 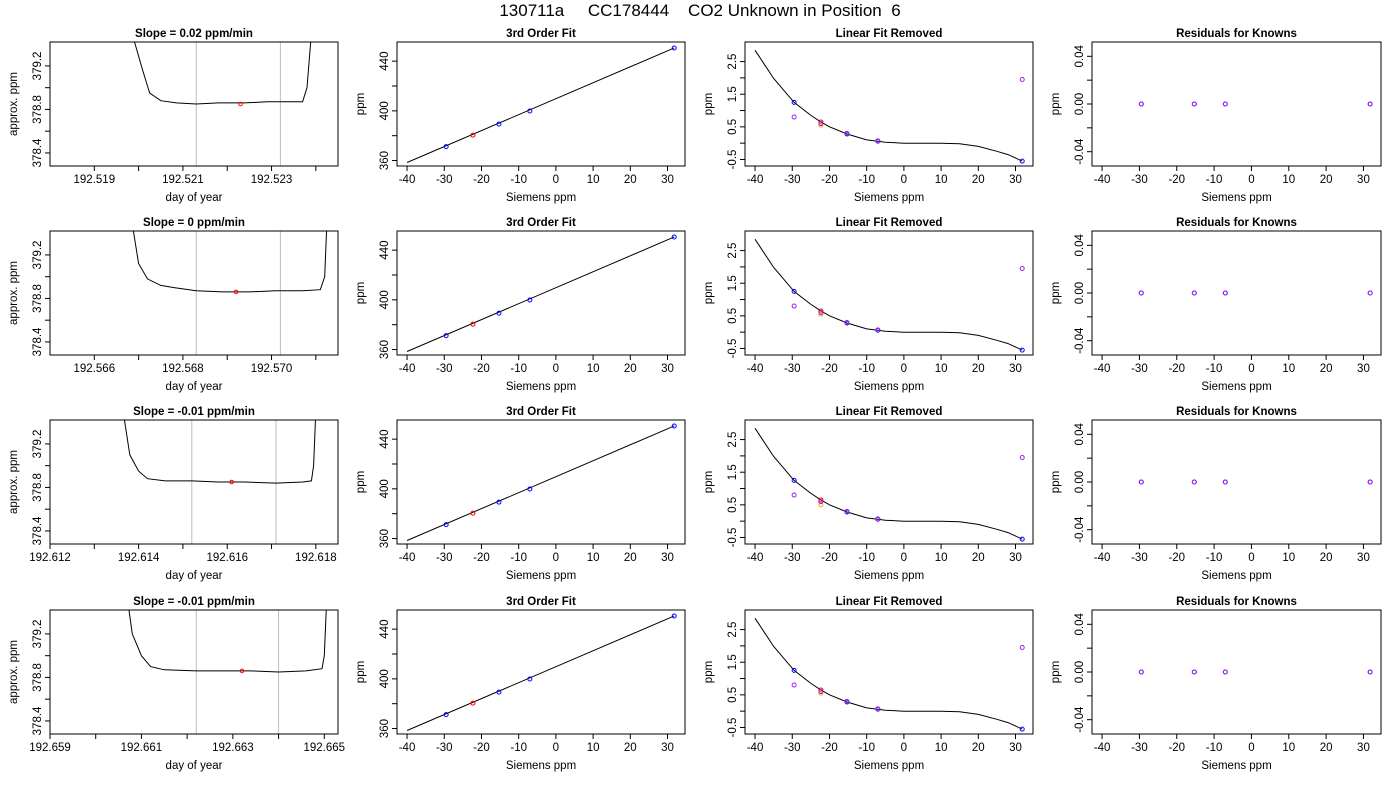 I want to click on x-tick-label: 192.612, so click(x=50, y=558).